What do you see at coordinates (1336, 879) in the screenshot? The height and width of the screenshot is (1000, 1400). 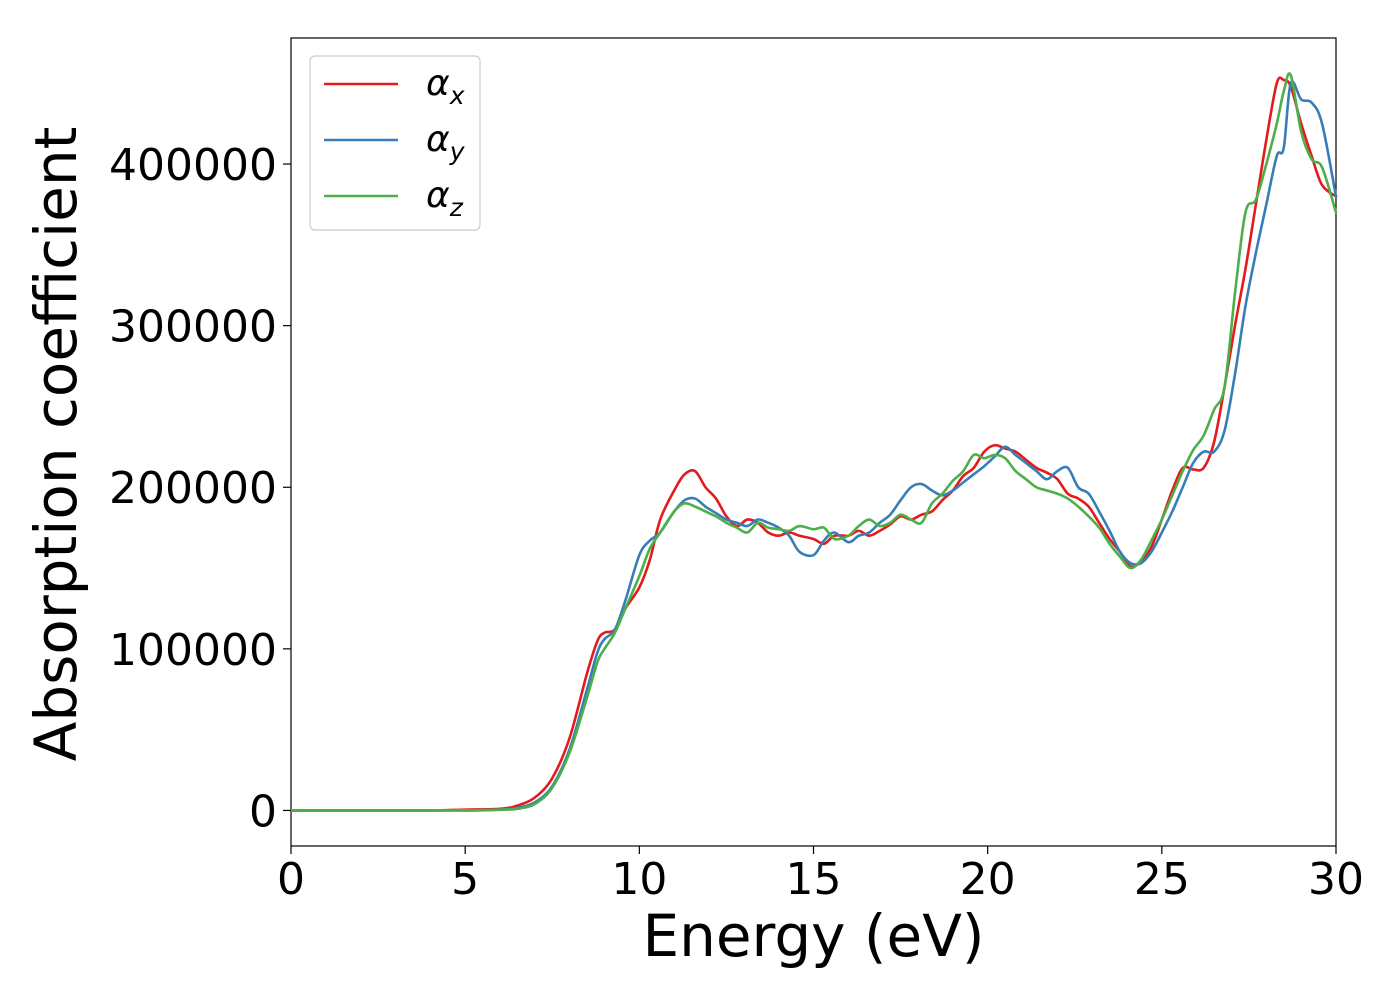 I see `x-tick-label: 30` at bounding box center [1336, 879].